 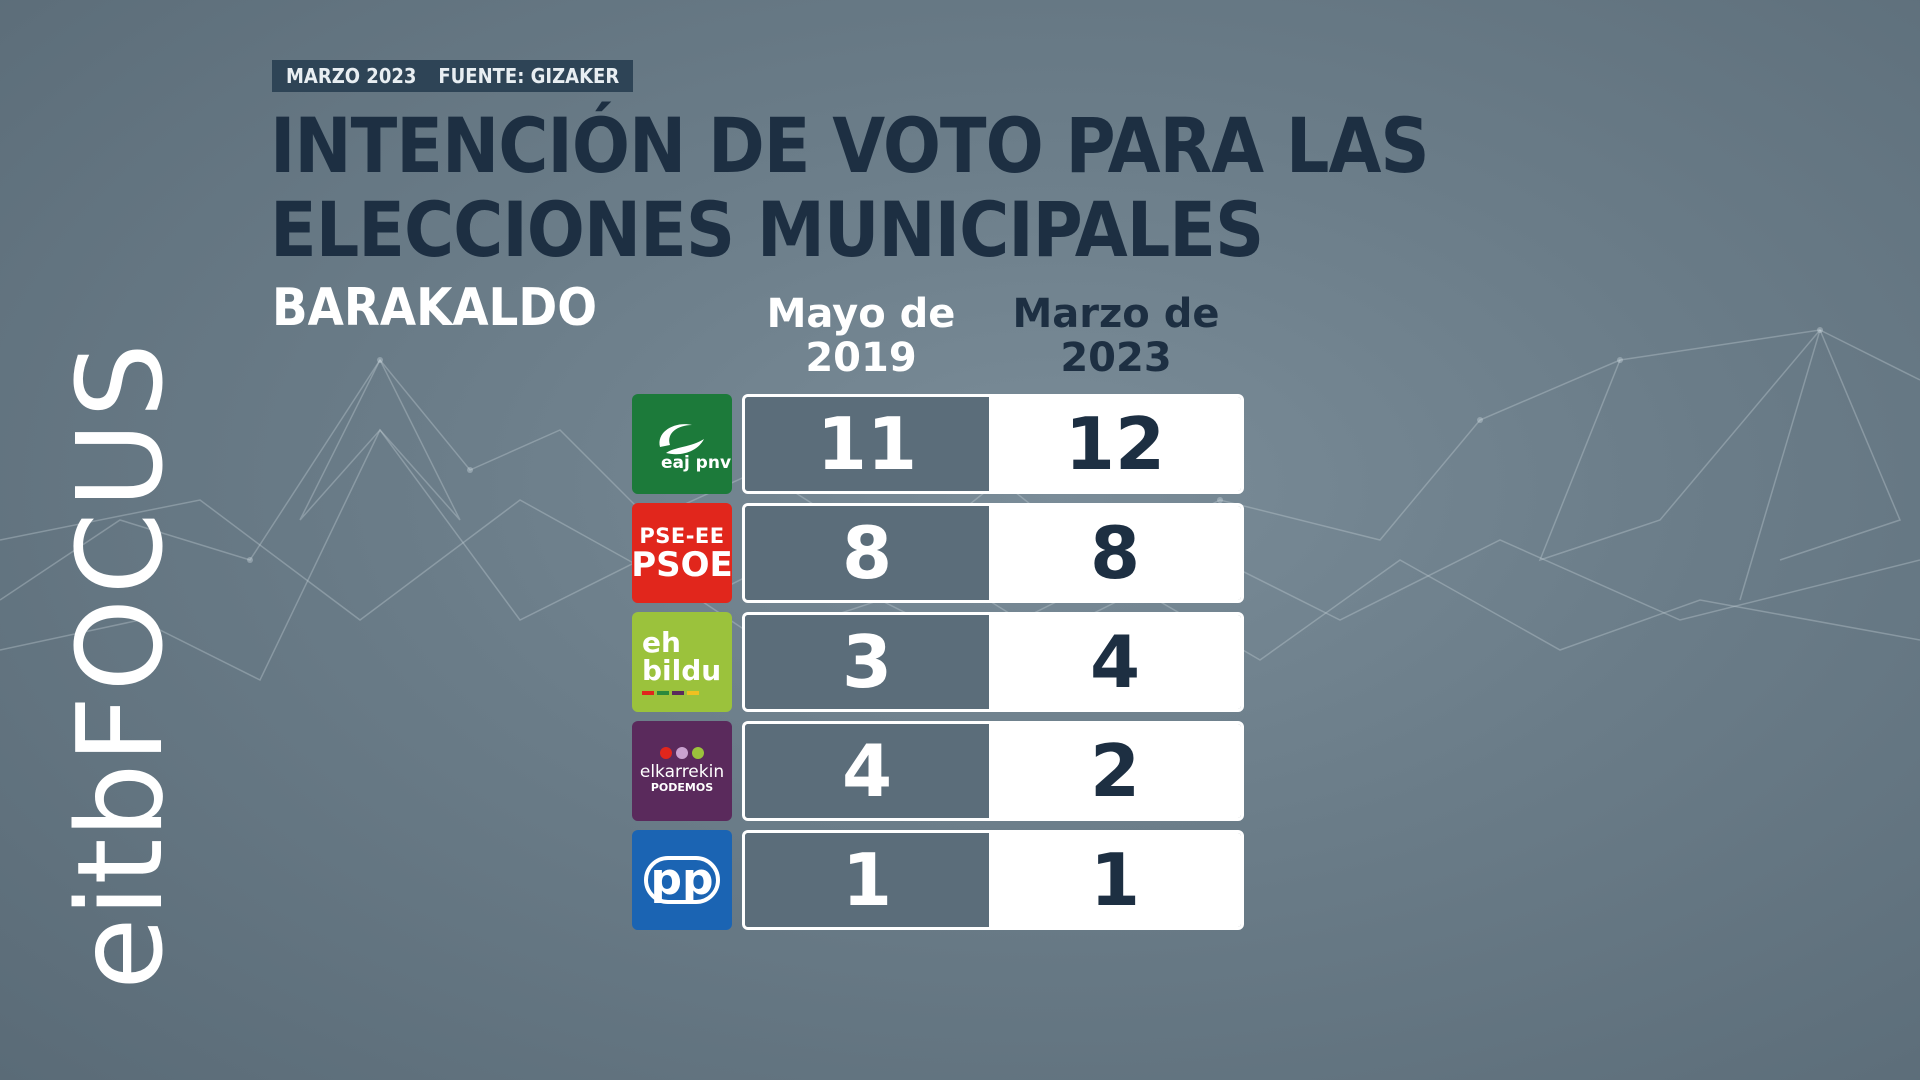 I want to click on value-2019: 11, so click(x=867, y=444).